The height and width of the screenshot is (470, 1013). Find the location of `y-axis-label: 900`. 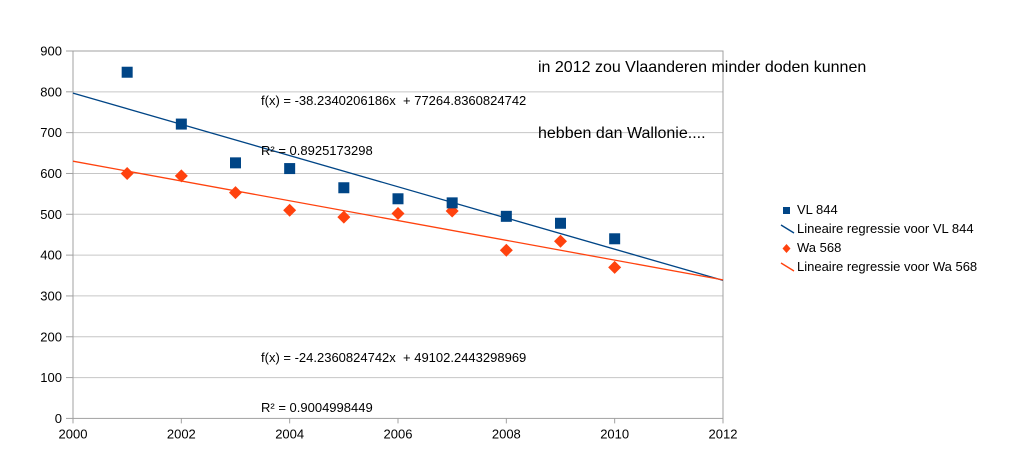

y-axis-label: 900 is located at coordinates (51, 51).